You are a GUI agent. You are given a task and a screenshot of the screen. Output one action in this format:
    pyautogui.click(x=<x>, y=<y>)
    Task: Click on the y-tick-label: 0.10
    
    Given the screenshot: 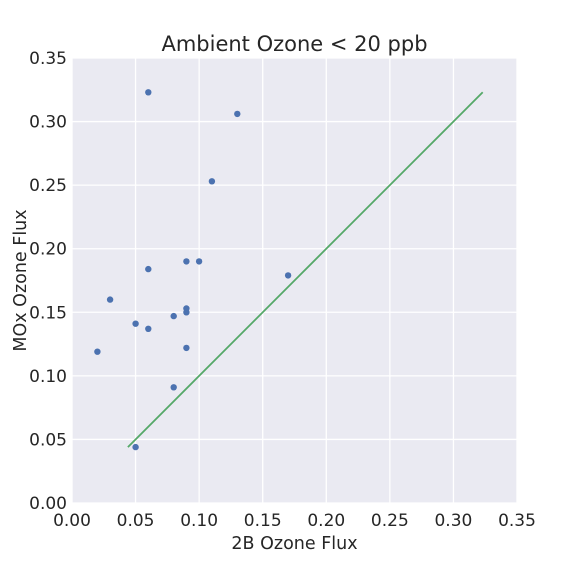 What is the action you would take?
    pyautogui.click(x=48, y=377)
    